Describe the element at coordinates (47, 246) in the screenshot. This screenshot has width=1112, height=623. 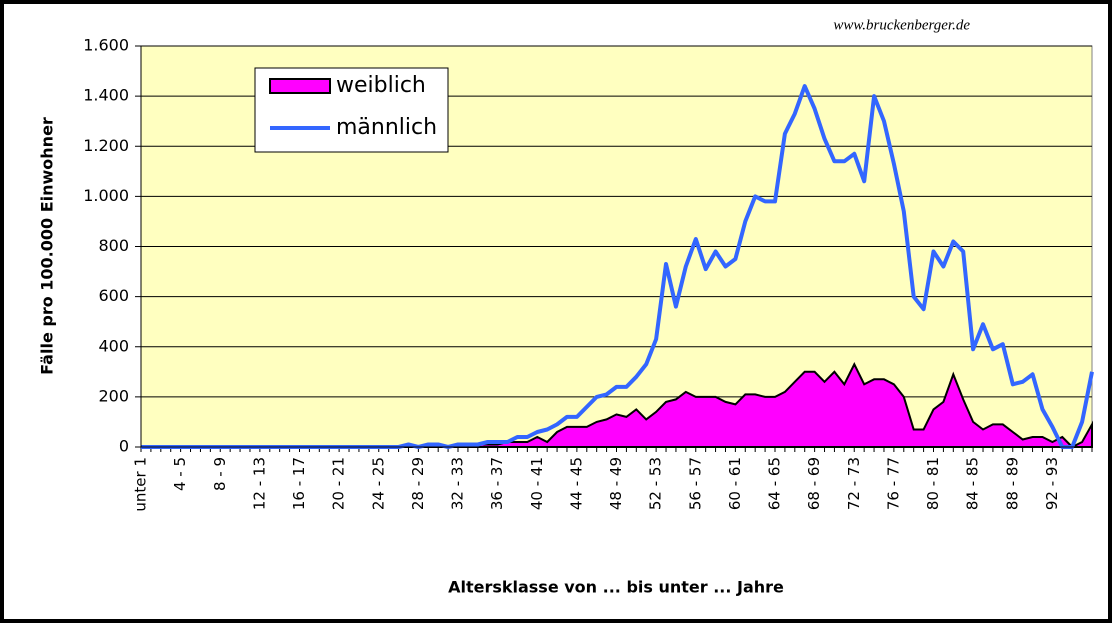
I see `y-axis-label: Fälle pro 100.000 Einwohner` at that location.